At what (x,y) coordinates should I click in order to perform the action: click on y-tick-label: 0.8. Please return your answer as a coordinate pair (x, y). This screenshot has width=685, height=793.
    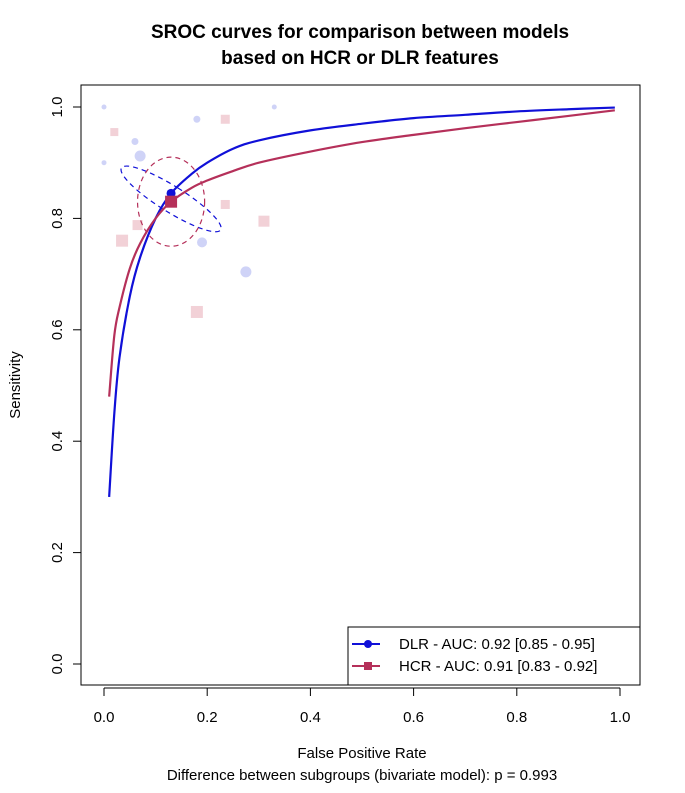
    Looking at the image, I should click on (57, 218).